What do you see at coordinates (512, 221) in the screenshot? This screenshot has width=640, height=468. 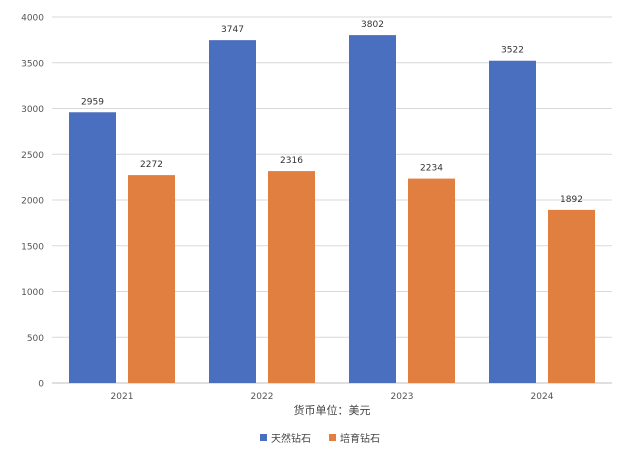 I see `bar-natural-2024` at bounding box center [512, 221].